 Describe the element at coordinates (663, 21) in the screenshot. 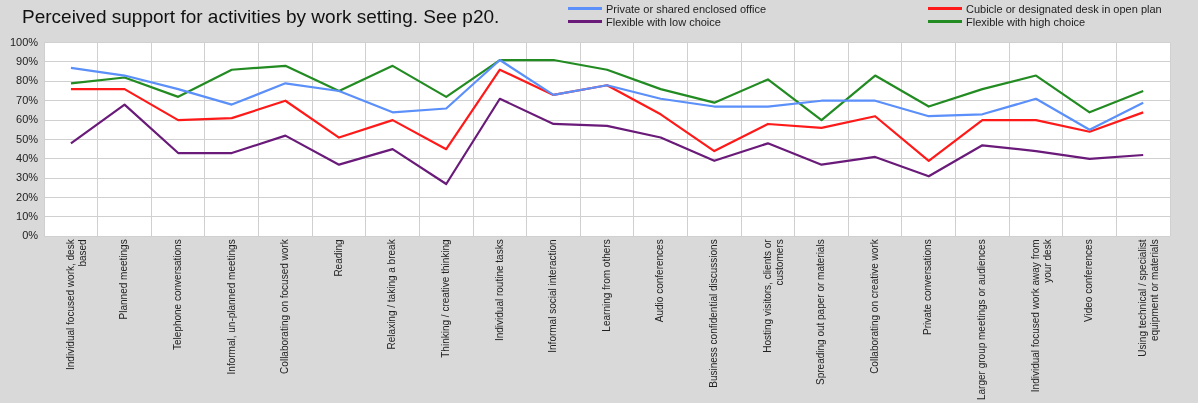

I see `legend-label: Flexible with low choice` at that location.